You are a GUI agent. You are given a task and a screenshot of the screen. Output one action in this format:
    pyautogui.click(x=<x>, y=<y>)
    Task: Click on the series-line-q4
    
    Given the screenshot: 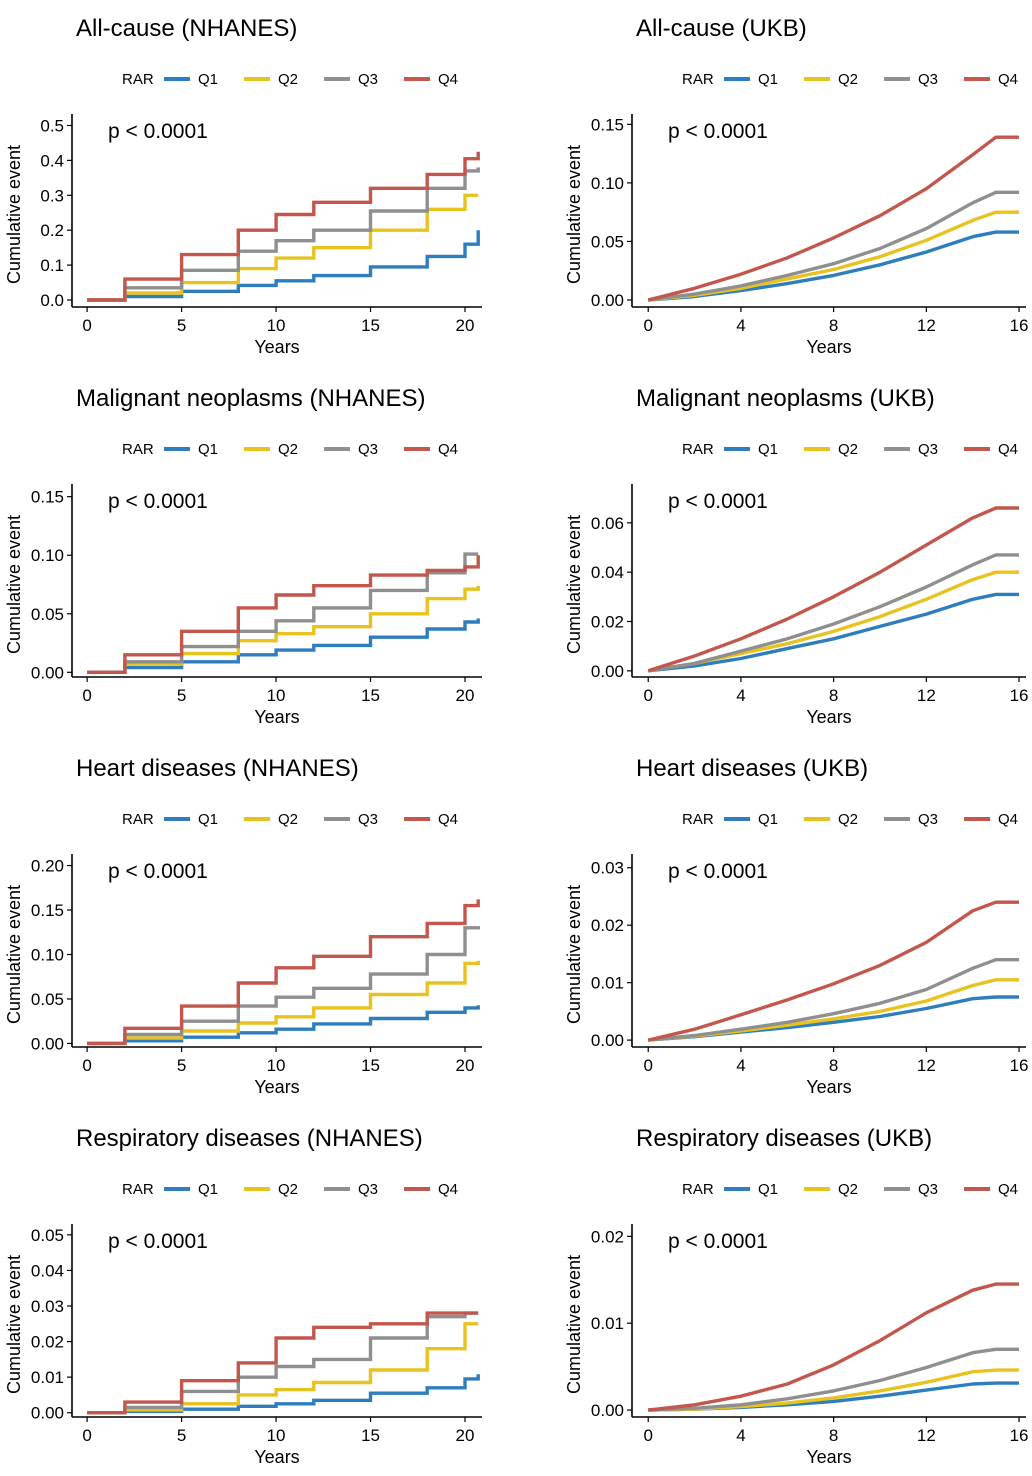 What is the action you would take?
    pyautogui.click(x=283, y=972)
    